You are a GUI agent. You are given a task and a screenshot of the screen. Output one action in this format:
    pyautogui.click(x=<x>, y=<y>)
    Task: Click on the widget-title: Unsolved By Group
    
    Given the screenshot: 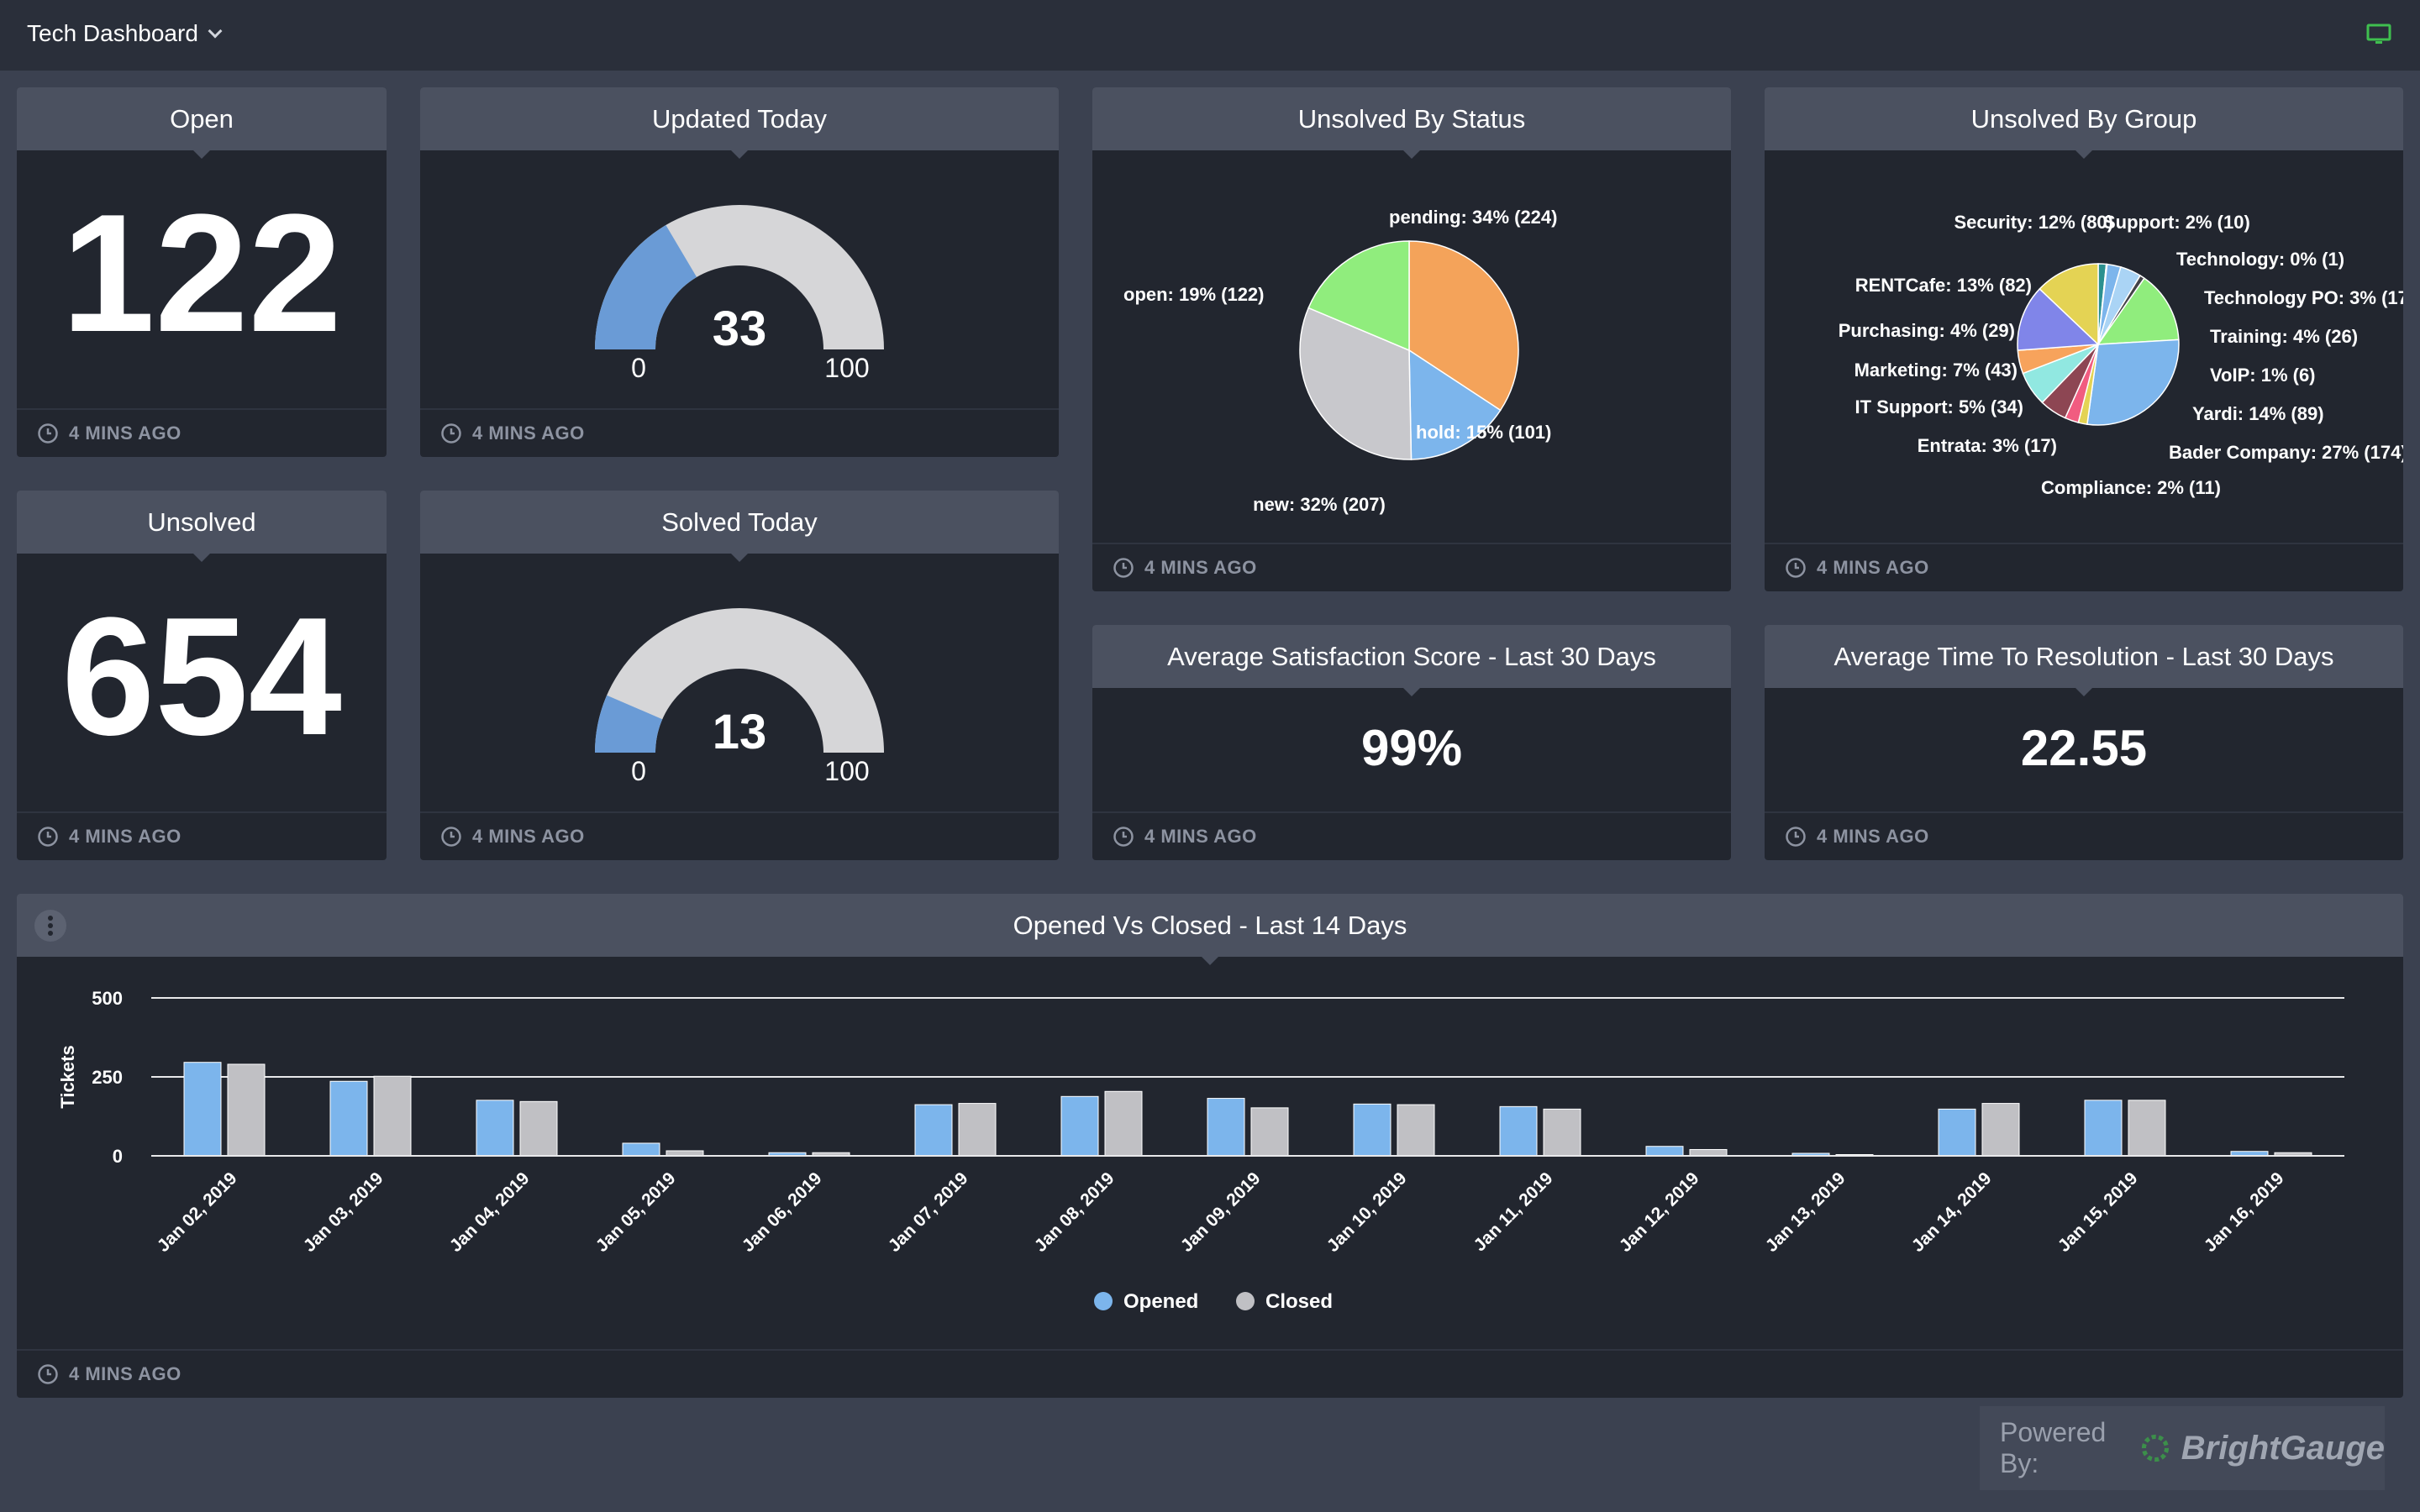 What is the action you would take?
    pyautogui.click(x=2084, y=123)
    